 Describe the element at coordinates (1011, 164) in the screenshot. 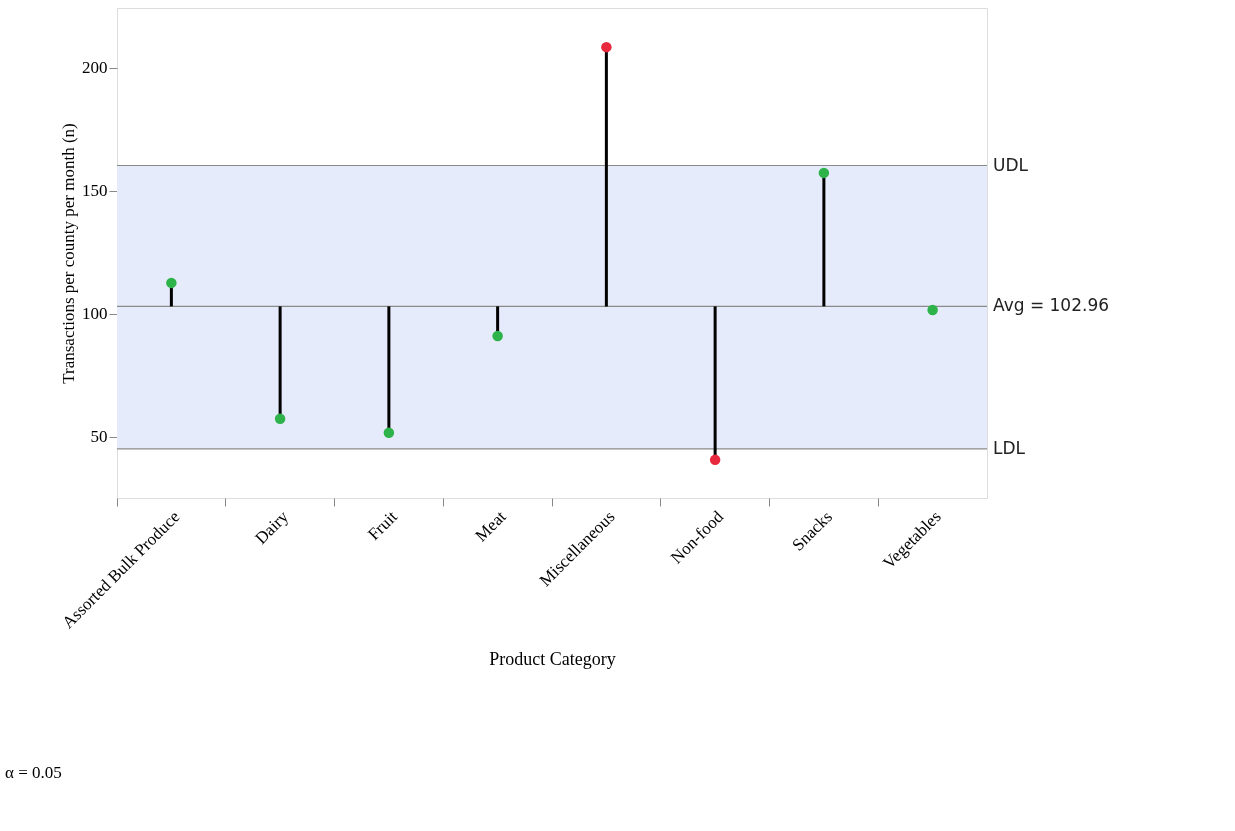

I see `ref-line-label: UDL` at that location.